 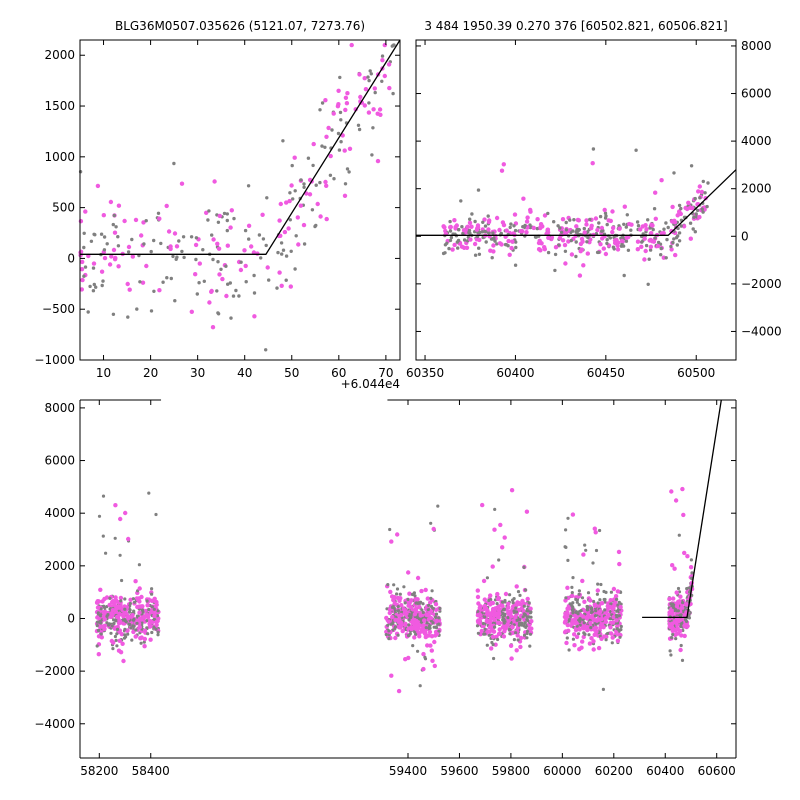 I want to click on panel-bottom-ytick-label: 2000, so click(x=59, y=566).